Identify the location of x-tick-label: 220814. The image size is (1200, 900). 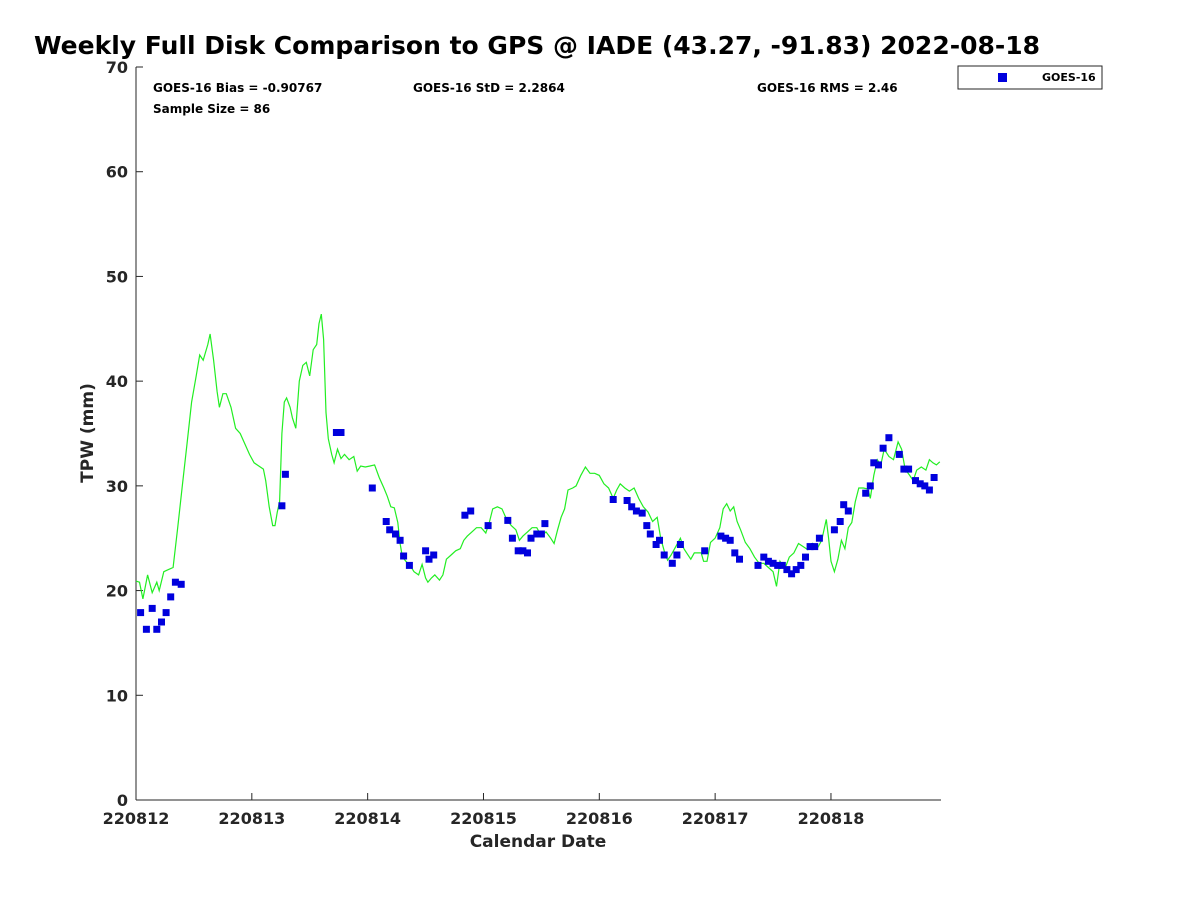
(367, 818).